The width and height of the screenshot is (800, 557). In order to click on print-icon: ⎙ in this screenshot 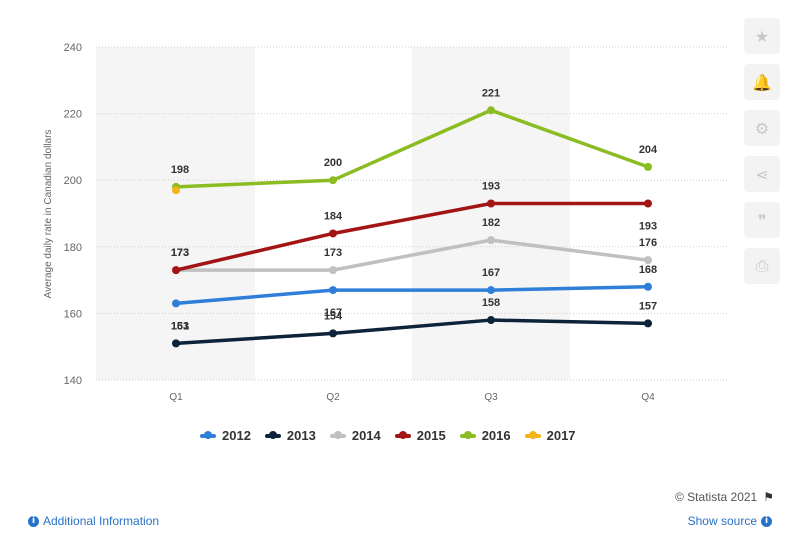, I will do `click(762, 266)`.